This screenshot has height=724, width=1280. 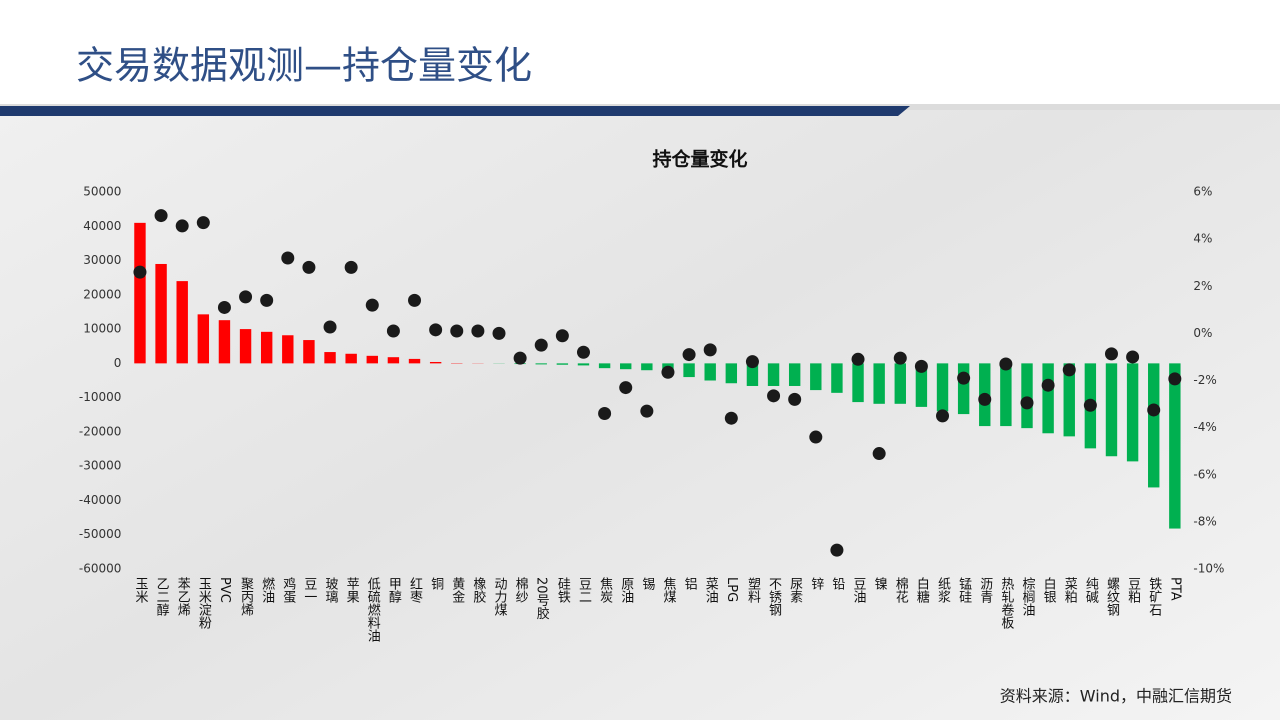 I want to click on x-tick-label: 焦炭, so click(x=605, y=590).